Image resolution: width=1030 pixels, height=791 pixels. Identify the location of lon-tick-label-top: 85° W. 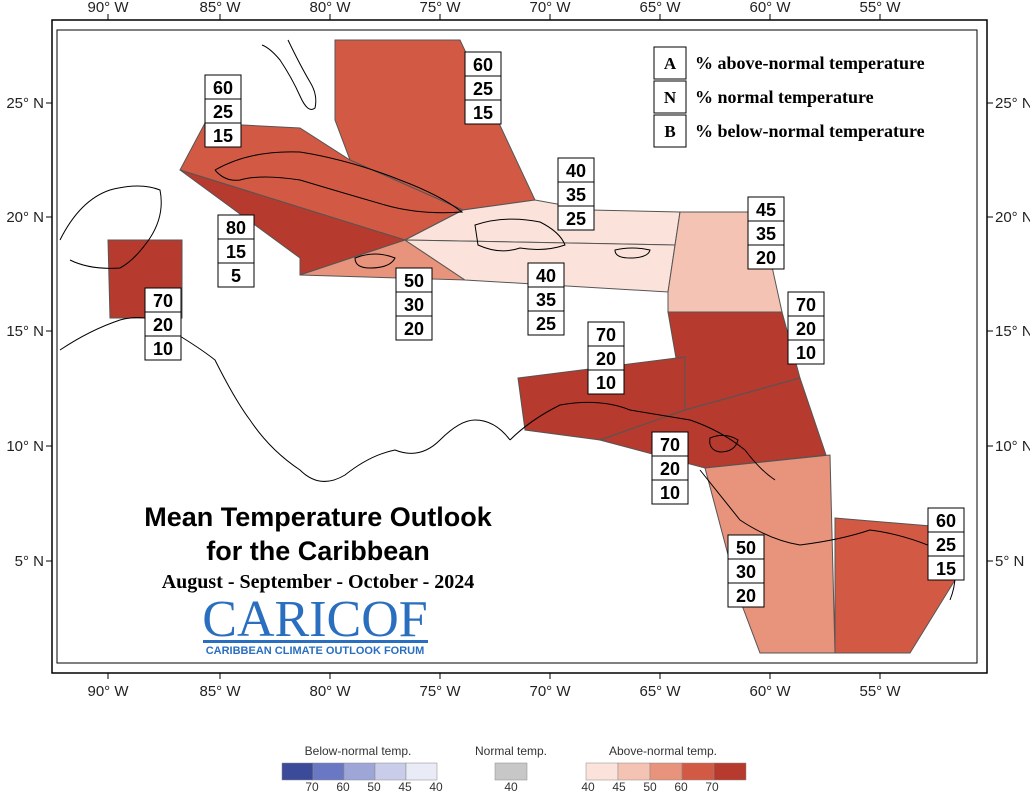
(220, 8).